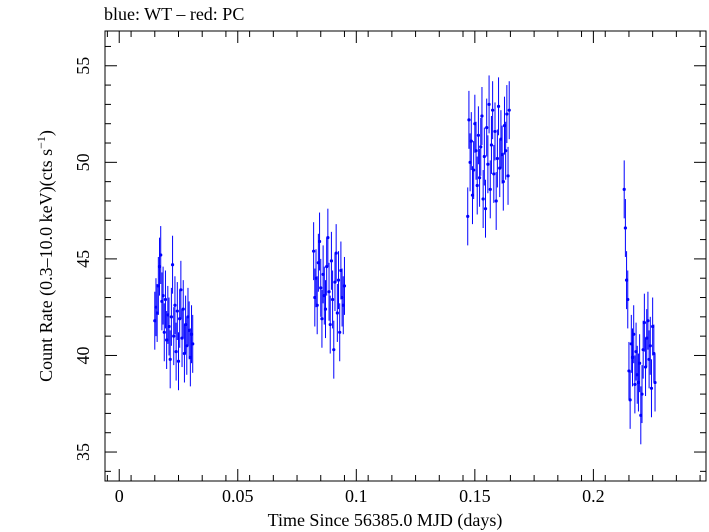 The image size is (709, 532). Describe the element at coordinates (46, 133) in the screenshot. I see `y-axis-label-end: )` at that location.